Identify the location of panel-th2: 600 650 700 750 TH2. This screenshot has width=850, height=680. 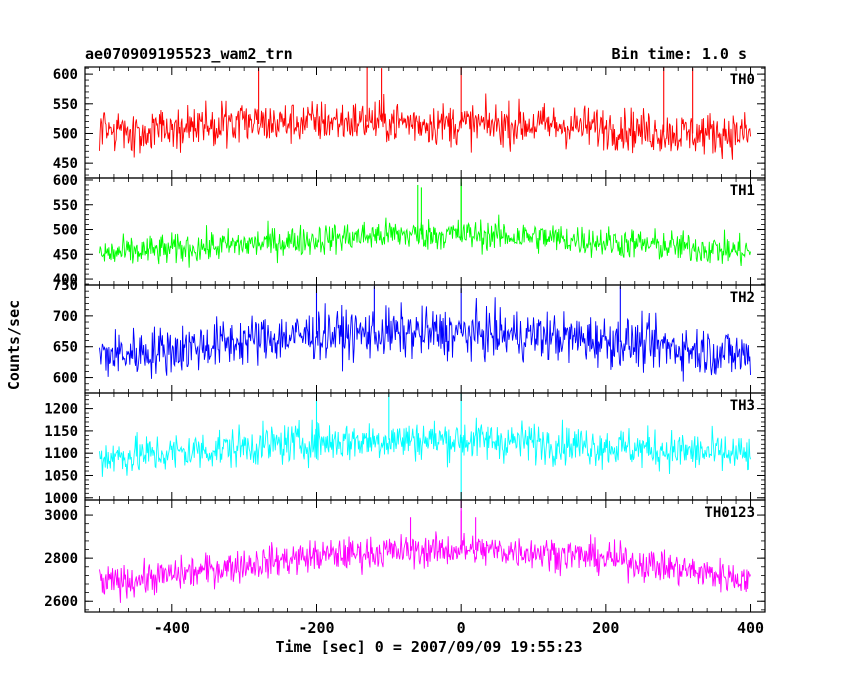
(409, 336).